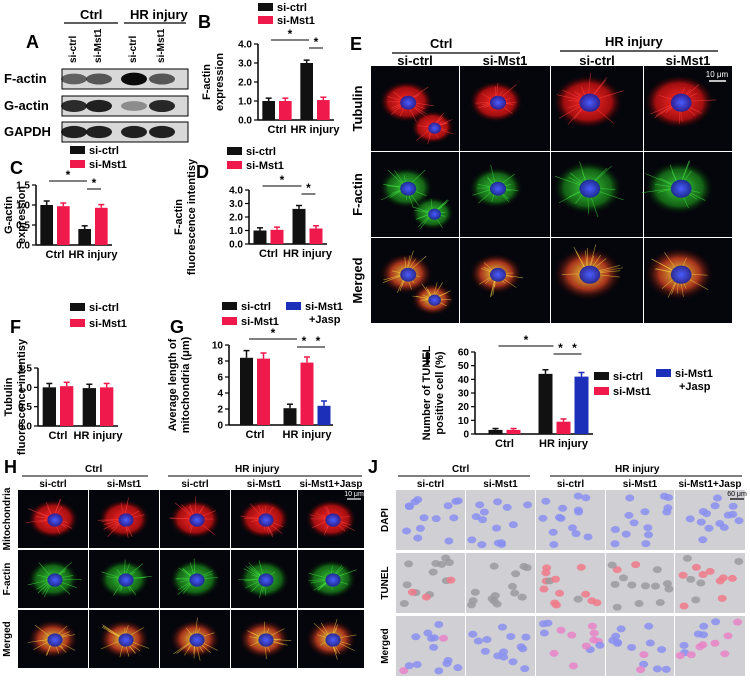 Image resolution: width=750 pixels, height=689 pixels. Describe the element at coordinates (32, 42) in the screenshot. I see `panel-label-a: A` at that location.